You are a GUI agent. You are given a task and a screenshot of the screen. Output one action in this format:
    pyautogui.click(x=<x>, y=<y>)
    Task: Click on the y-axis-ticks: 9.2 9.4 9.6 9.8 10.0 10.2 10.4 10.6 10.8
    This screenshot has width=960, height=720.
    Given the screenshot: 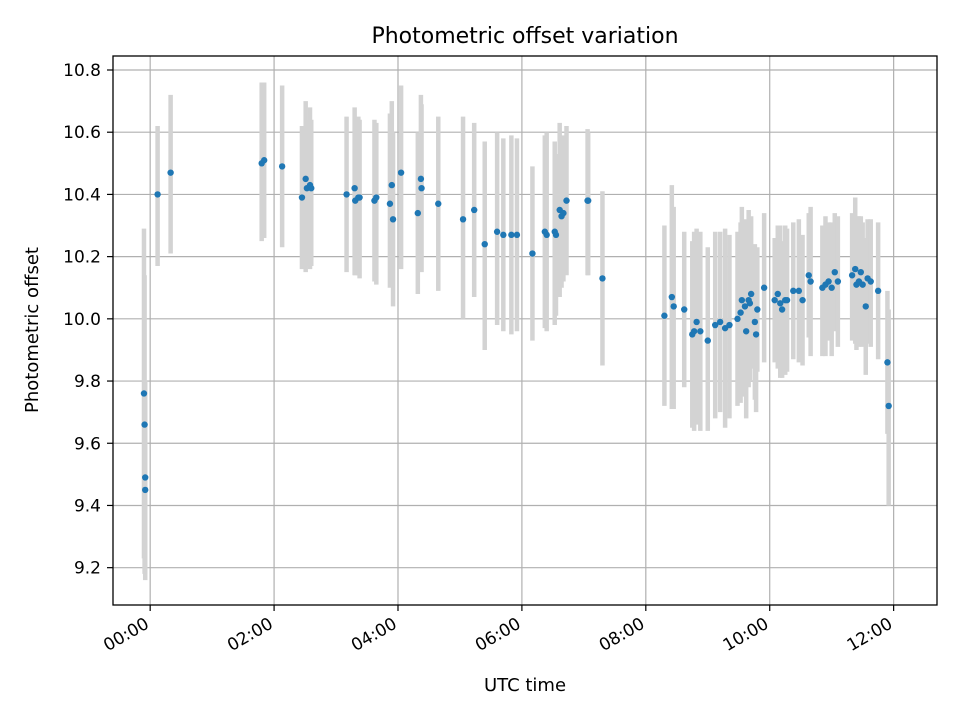 What is the action you would take?
    pyautogui.click(x=88, y=320)
    